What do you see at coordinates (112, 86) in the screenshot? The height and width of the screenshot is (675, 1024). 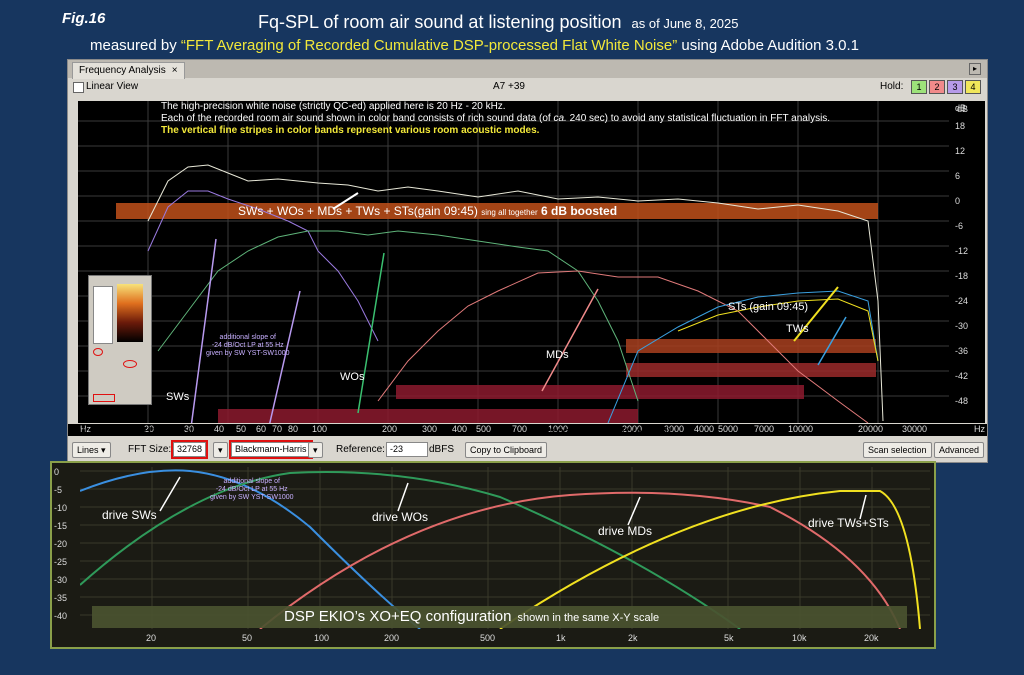 I see `linear-view-label: Linear View` at bounding box center [112, 86].